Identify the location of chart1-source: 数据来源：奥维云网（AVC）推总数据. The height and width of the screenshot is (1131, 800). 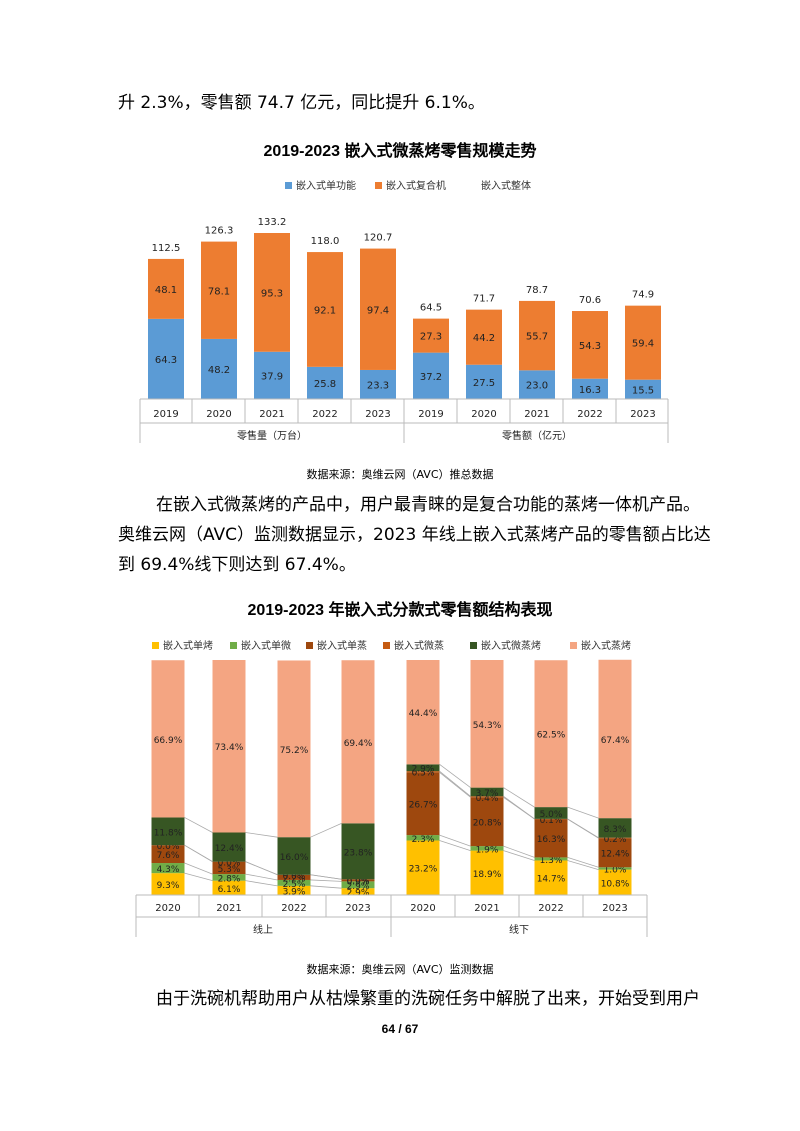
(400, 474).